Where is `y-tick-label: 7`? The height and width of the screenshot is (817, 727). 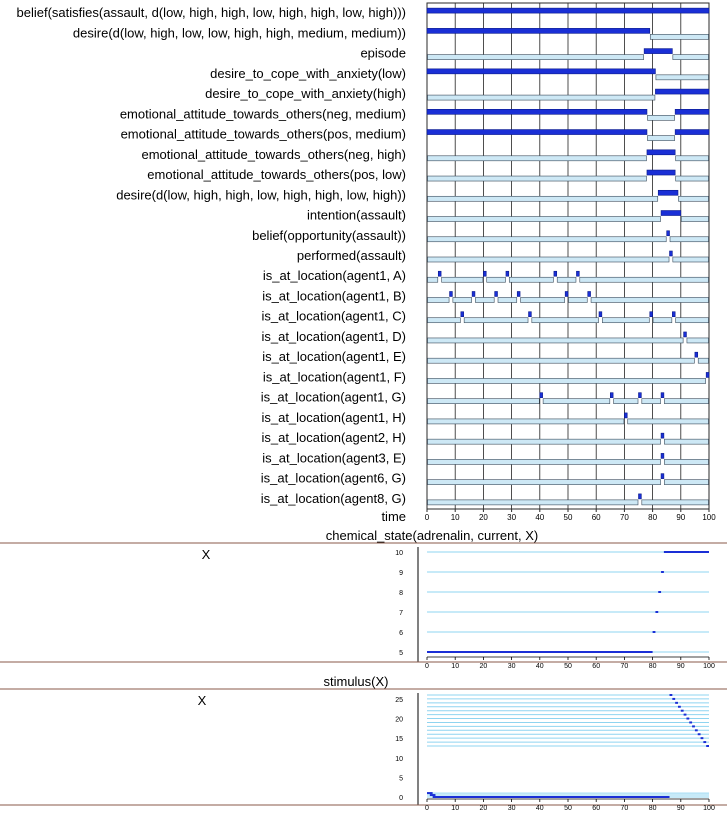 y-tick-label: 7 is located at coordinates (401, 613).